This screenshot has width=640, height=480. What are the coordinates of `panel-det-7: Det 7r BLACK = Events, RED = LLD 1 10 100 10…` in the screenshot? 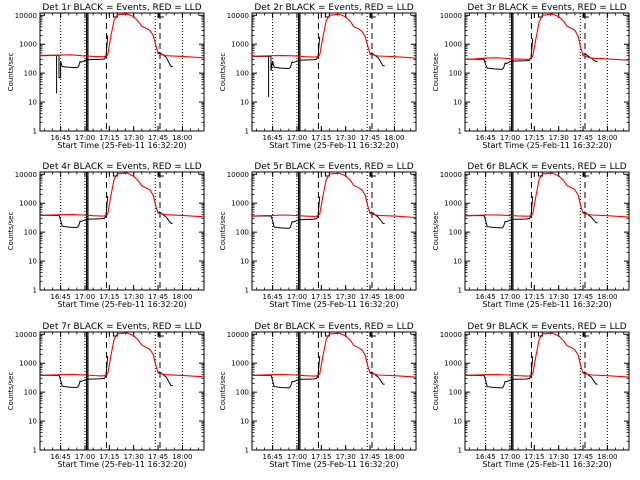 It's located at (106, 395).